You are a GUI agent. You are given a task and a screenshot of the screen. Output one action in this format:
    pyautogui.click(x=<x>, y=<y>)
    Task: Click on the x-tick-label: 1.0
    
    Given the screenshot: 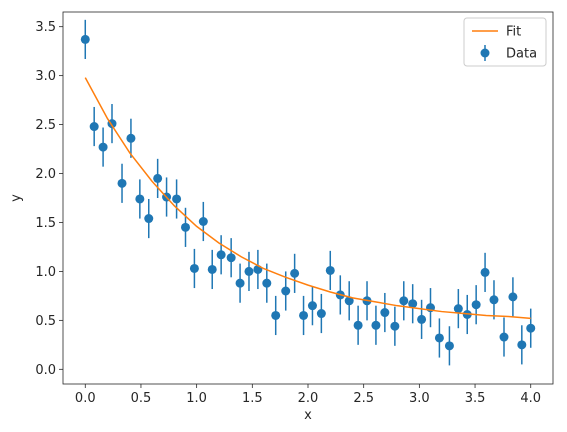 What is the action you would take?
    pyautogui.click(x=196, y=398)
    